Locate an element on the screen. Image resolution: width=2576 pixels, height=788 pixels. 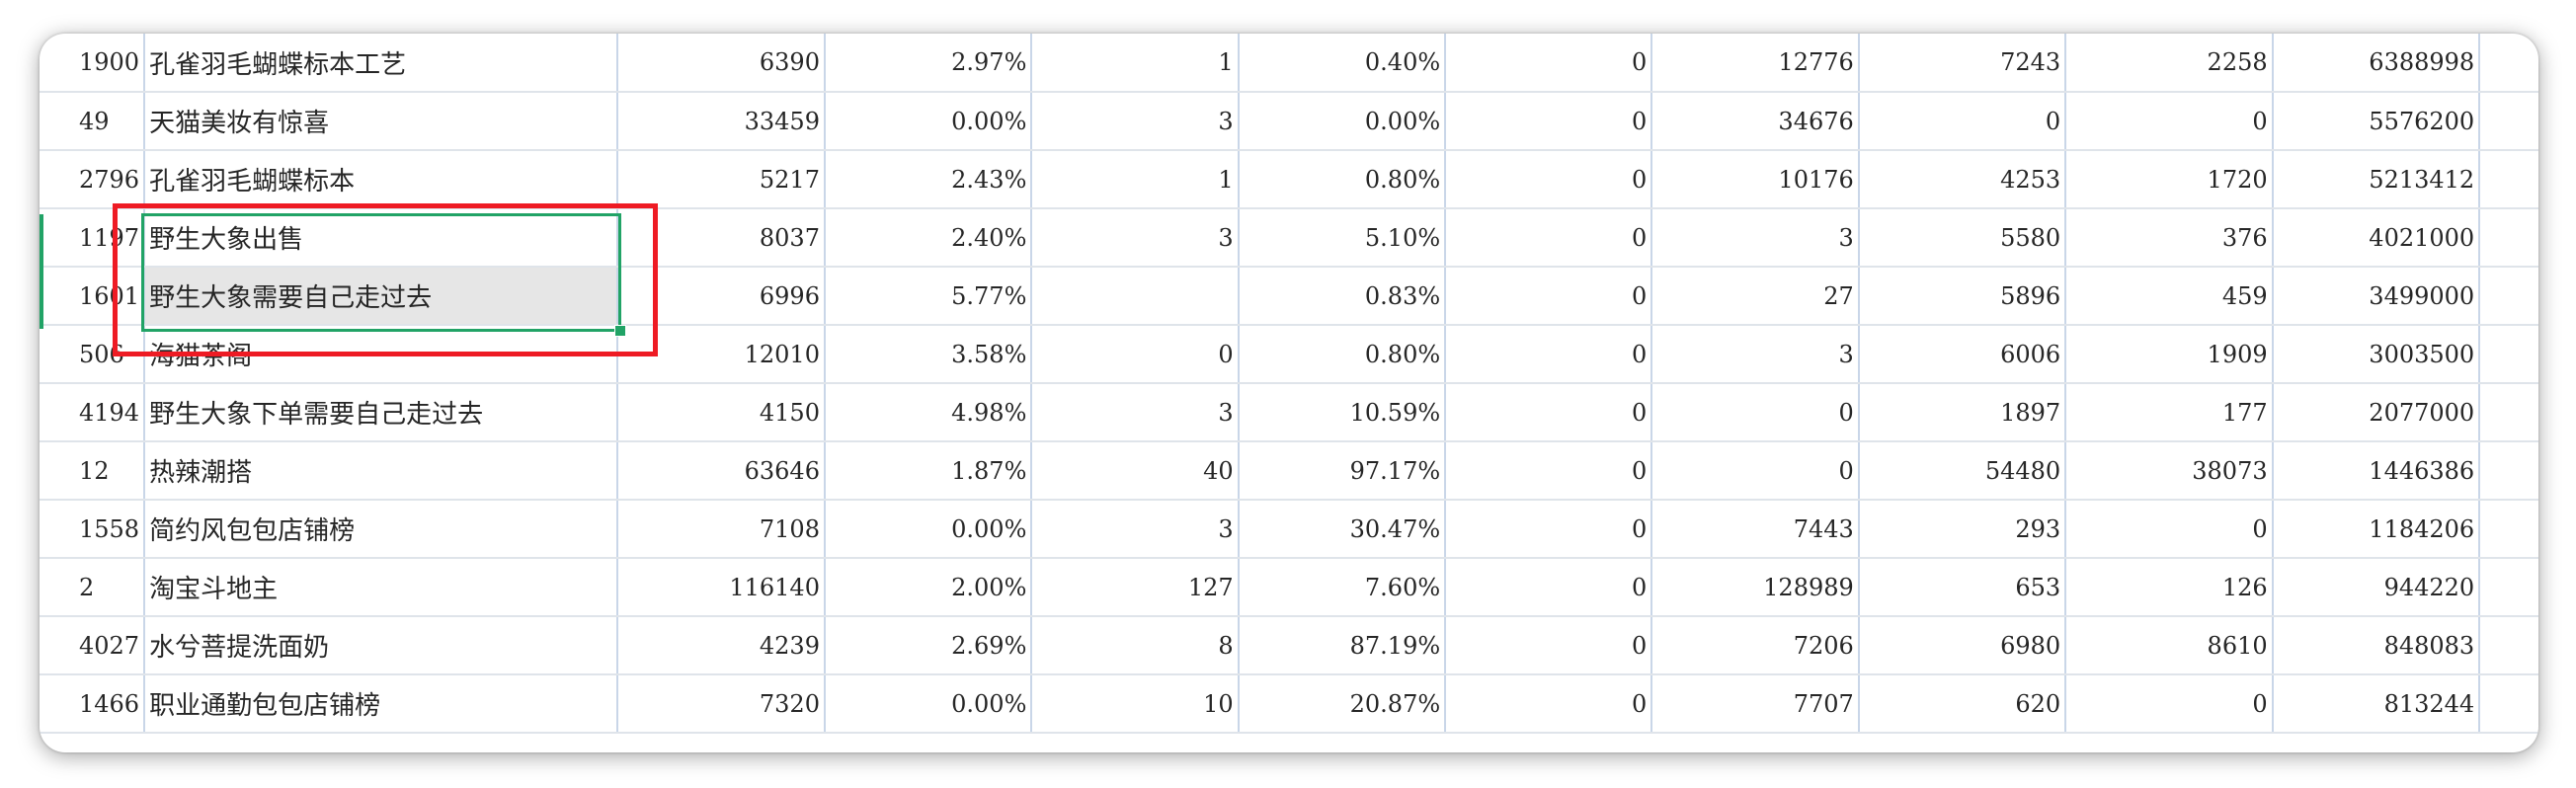
value-cell: 38073 is located at coordinates (2169, 471).